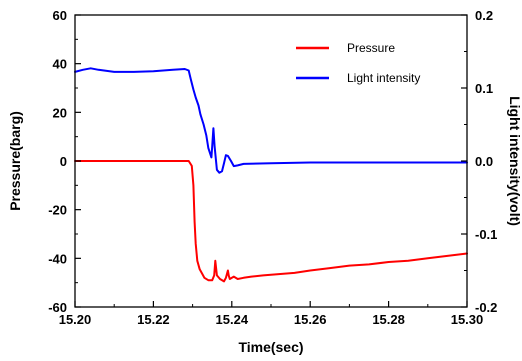 The height and width of the screenshot is (361, 522). I want to click on y-axis-right-title: Light intensity(volt), so click(514, 161).